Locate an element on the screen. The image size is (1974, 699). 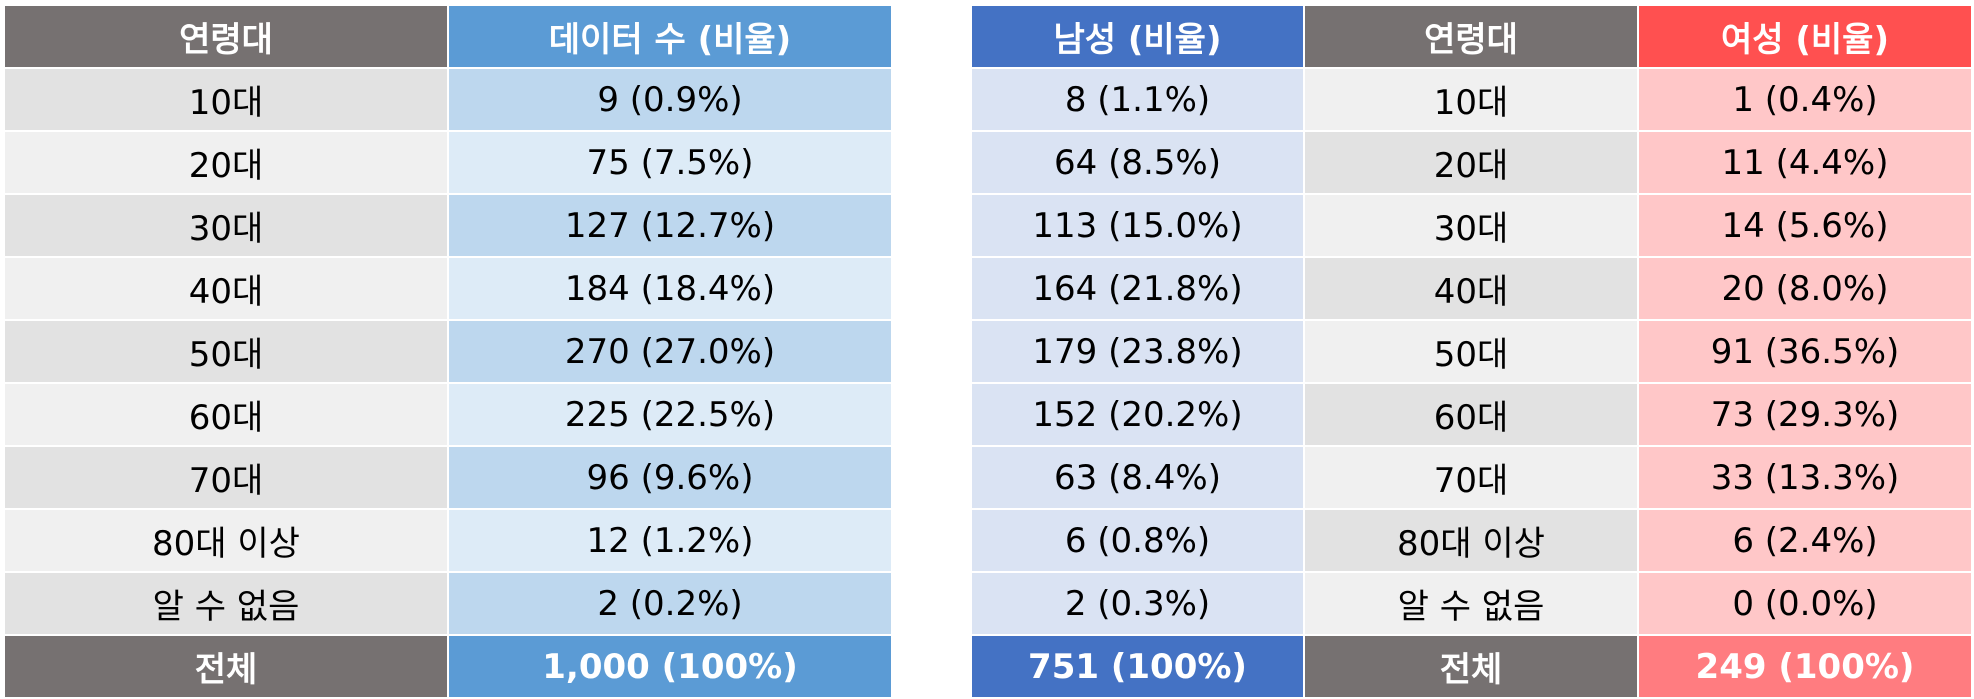
male-count-header: 남성 (비율) is located at coordinates (1137, 36).